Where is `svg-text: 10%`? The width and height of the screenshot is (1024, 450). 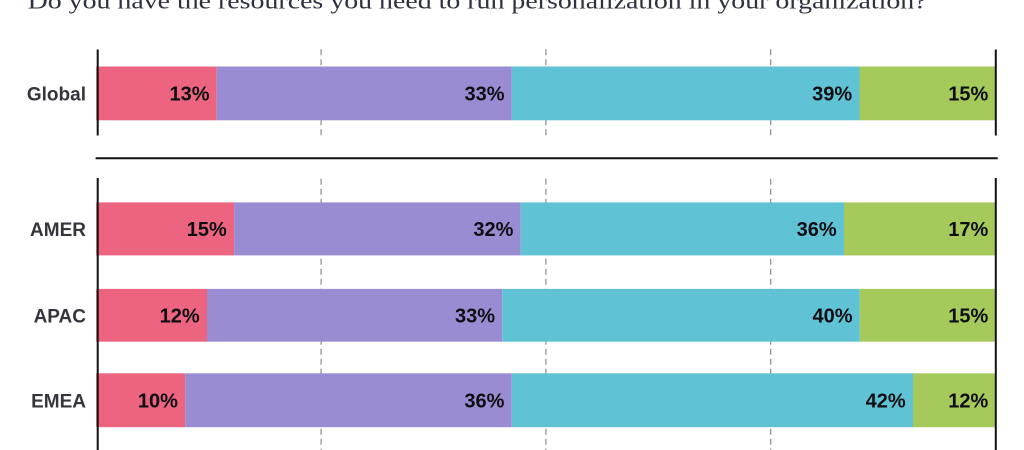
svg-text: 10% is located at coordinates (158, 402).